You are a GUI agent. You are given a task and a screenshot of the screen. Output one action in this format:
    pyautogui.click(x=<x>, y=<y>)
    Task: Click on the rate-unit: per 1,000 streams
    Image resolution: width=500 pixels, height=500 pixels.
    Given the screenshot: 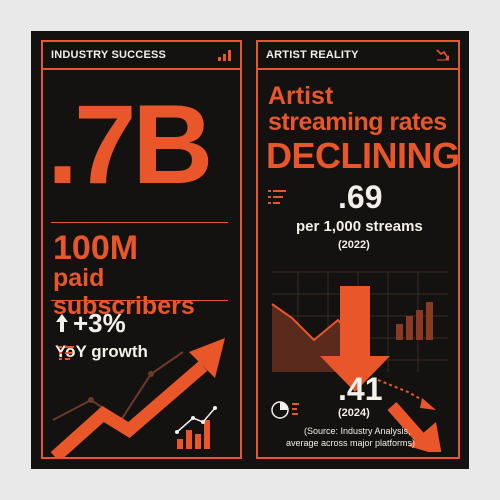 What is the action you would take?
    pyautogui.click(x=359, y=226)
    